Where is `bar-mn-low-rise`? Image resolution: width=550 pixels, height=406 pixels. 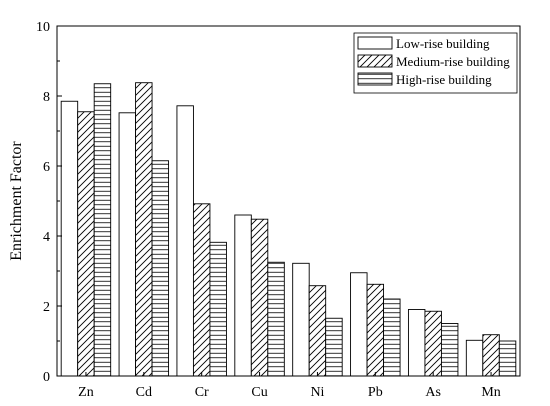 bar-mn-low-rise is located at coordinates (474, 358).